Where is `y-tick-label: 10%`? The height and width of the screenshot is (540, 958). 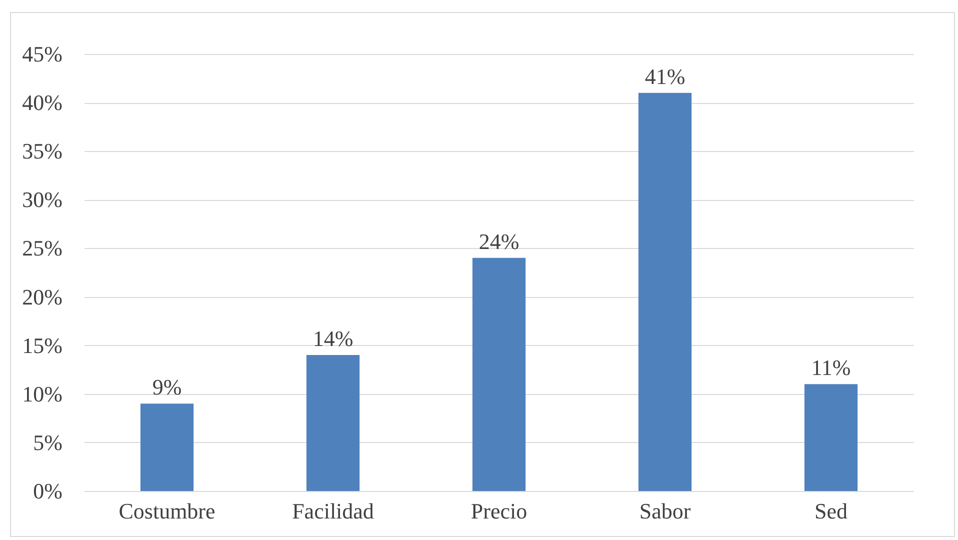 y-tick-label: 10% is located at coordinates (42, 393).